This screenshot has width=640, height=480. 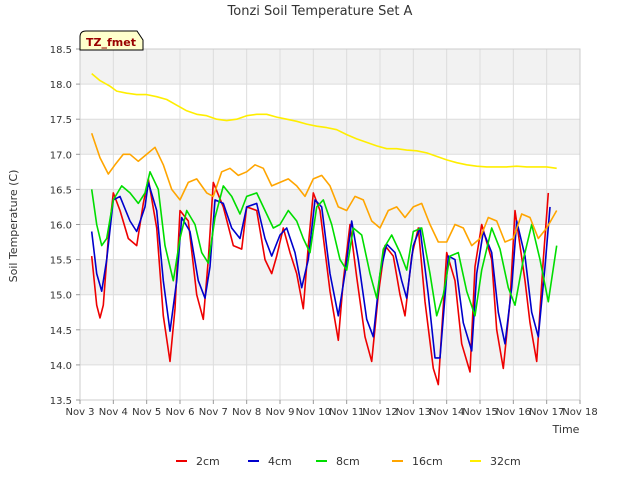 I want to click on x-tick-label: Nov 4, so click(x=113, y=412).